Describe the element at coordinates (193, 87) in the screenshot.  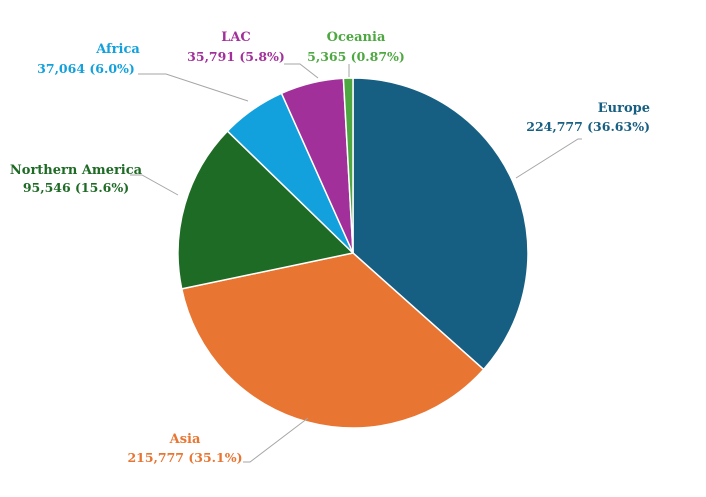
I see `leader-line-africa` at that location.